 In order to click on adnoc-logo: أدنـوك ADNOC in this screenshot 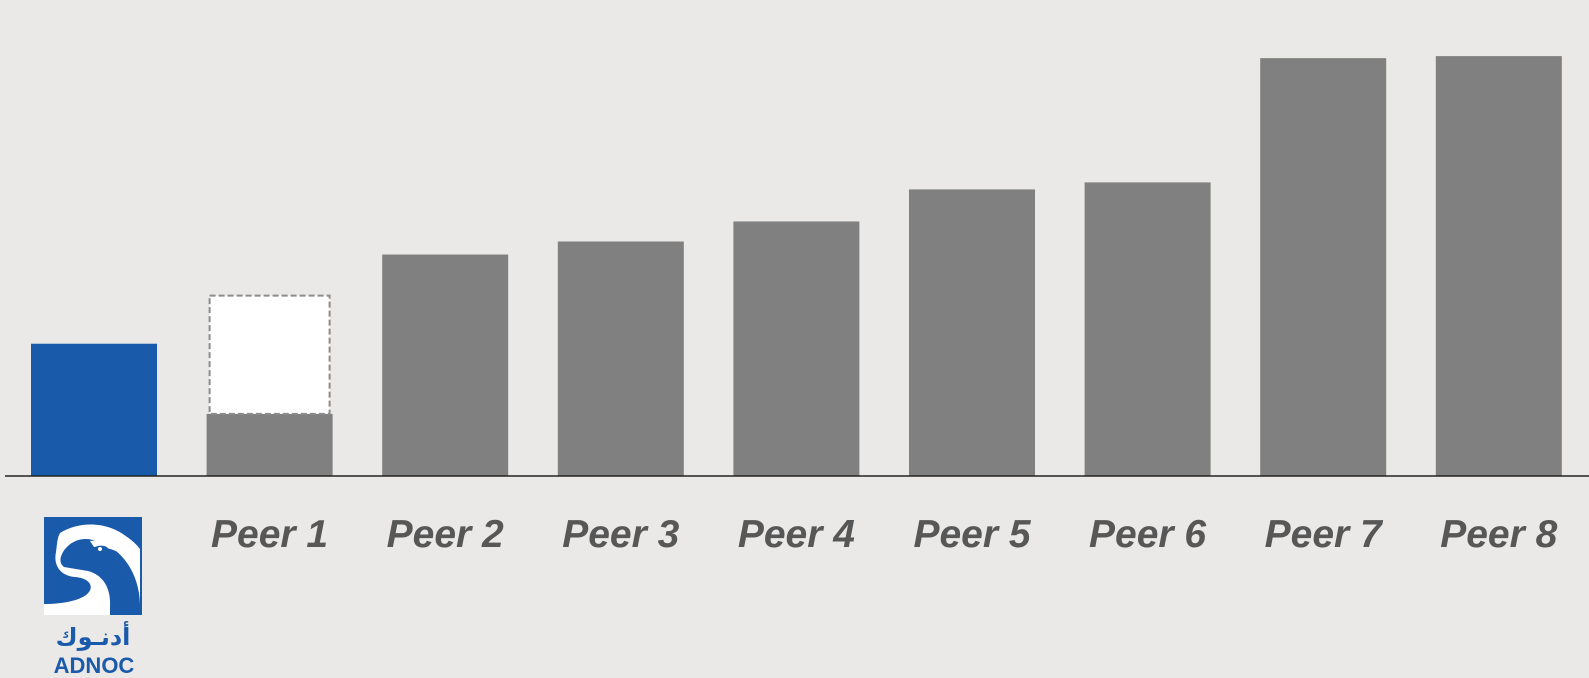, I will do `click(93, 597)`.